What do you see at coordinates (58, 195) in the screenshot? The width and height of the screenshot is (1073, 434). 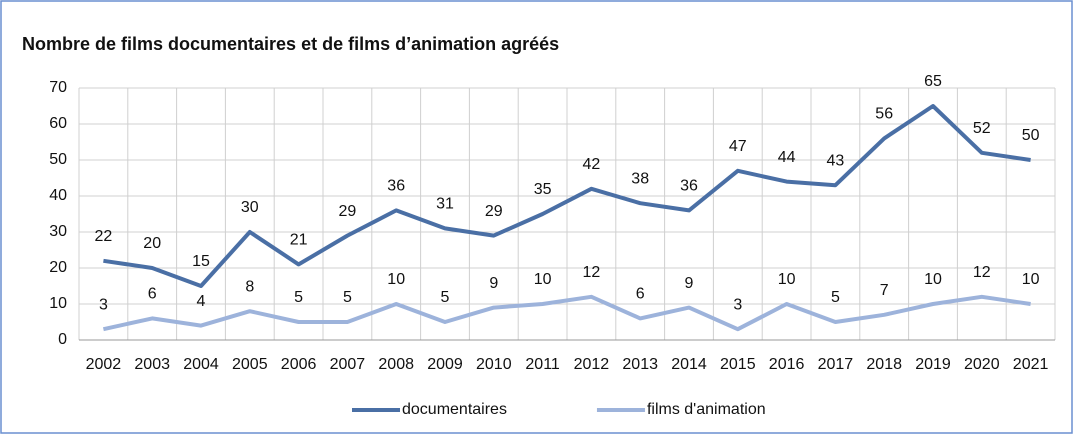 I see `y-tick-label: 40` at bounding box center [58, 195].